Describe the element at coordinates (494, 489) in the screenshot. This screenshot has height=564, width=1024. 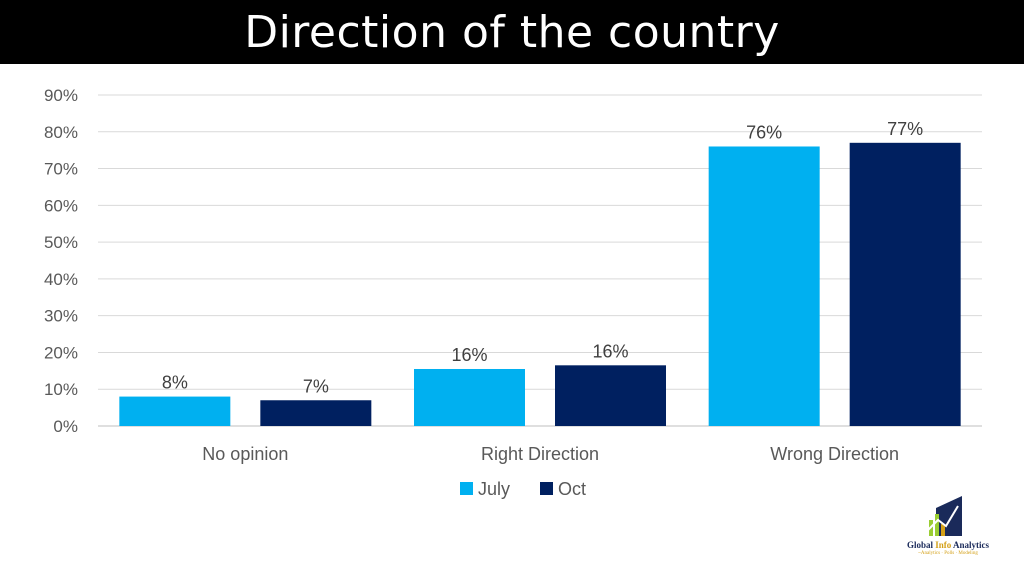
I see `legend-label: July` at that location.